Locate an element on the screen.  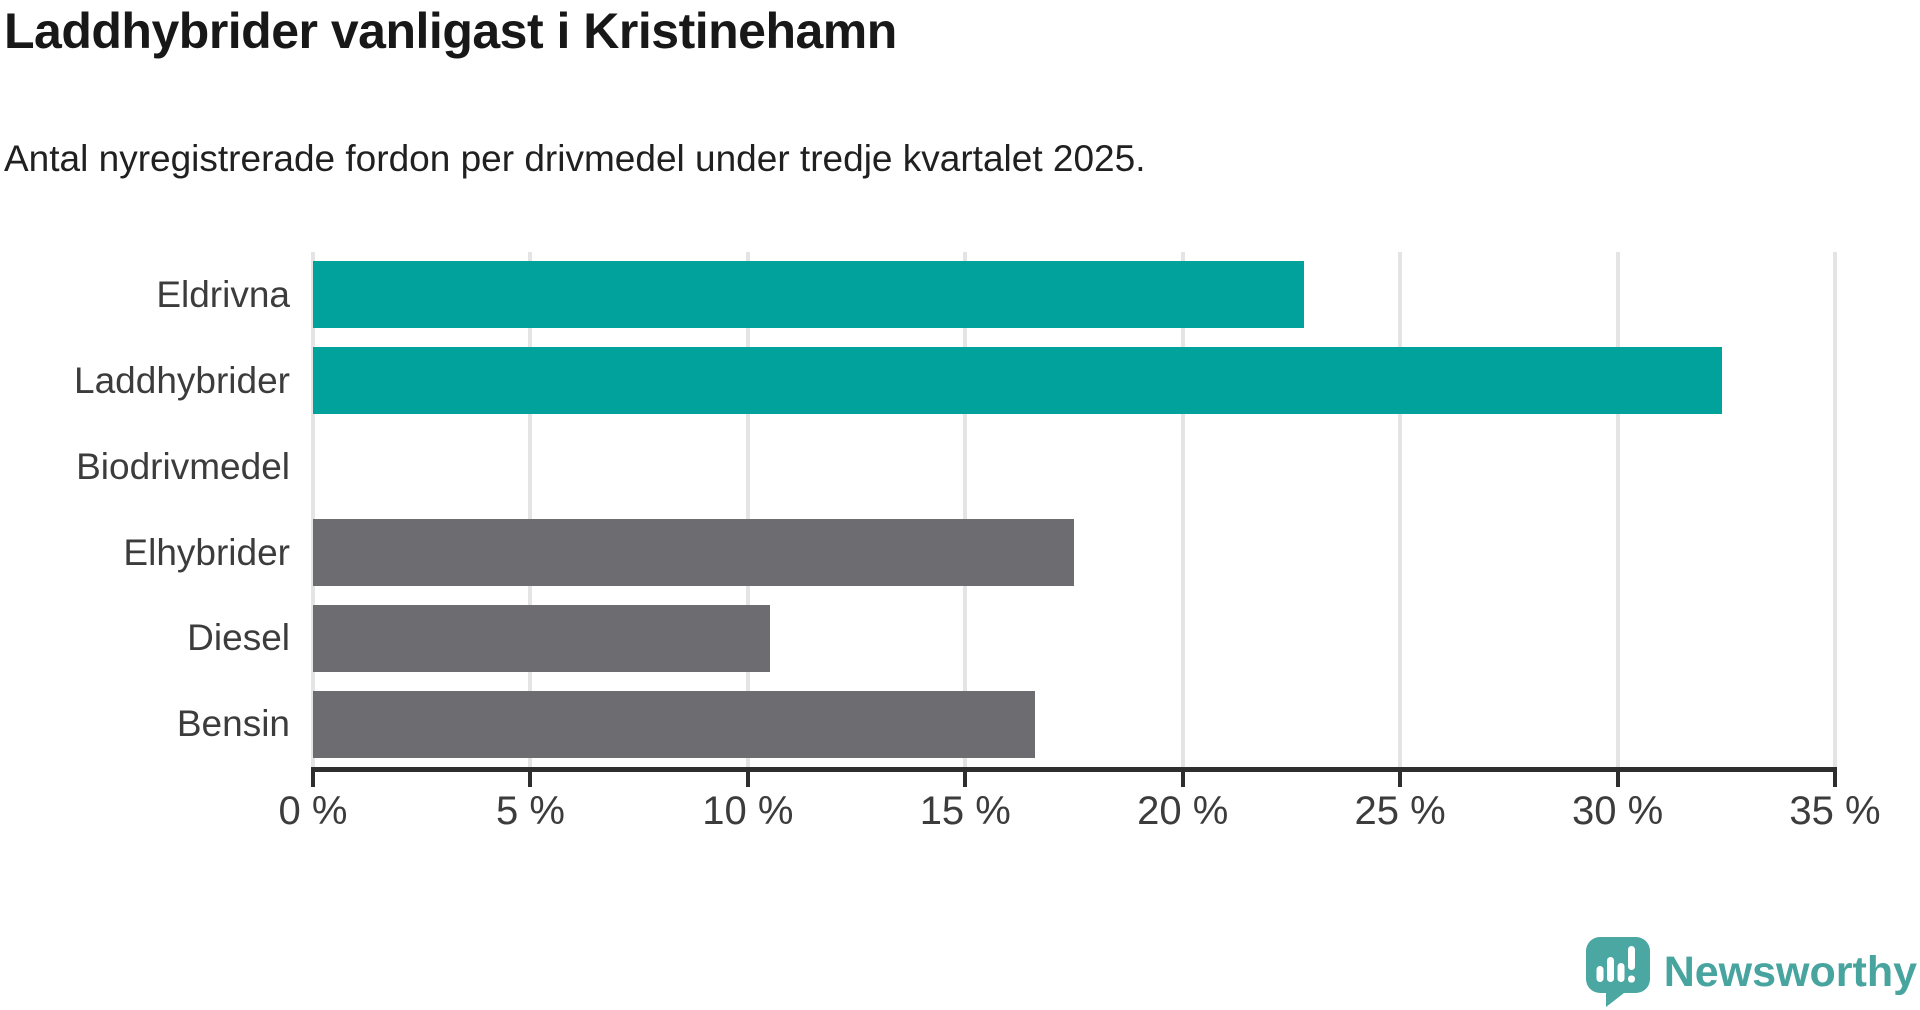
x-axis-line is located at coordinates (1074, 769).